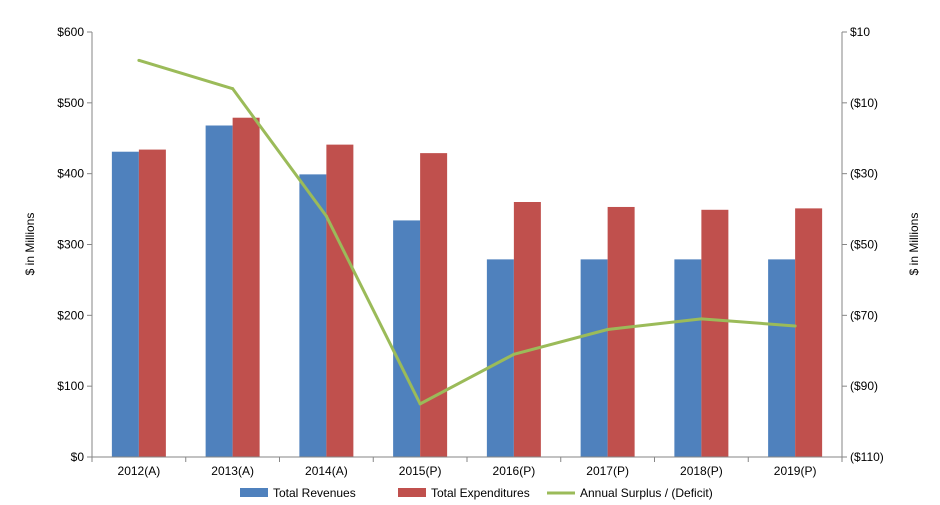 The width and height of the screenshot is (940, 505). Describe the element at coordinates (607, 471) in the screenshot. I see `x-tick-label: 2017(P)` at that location.